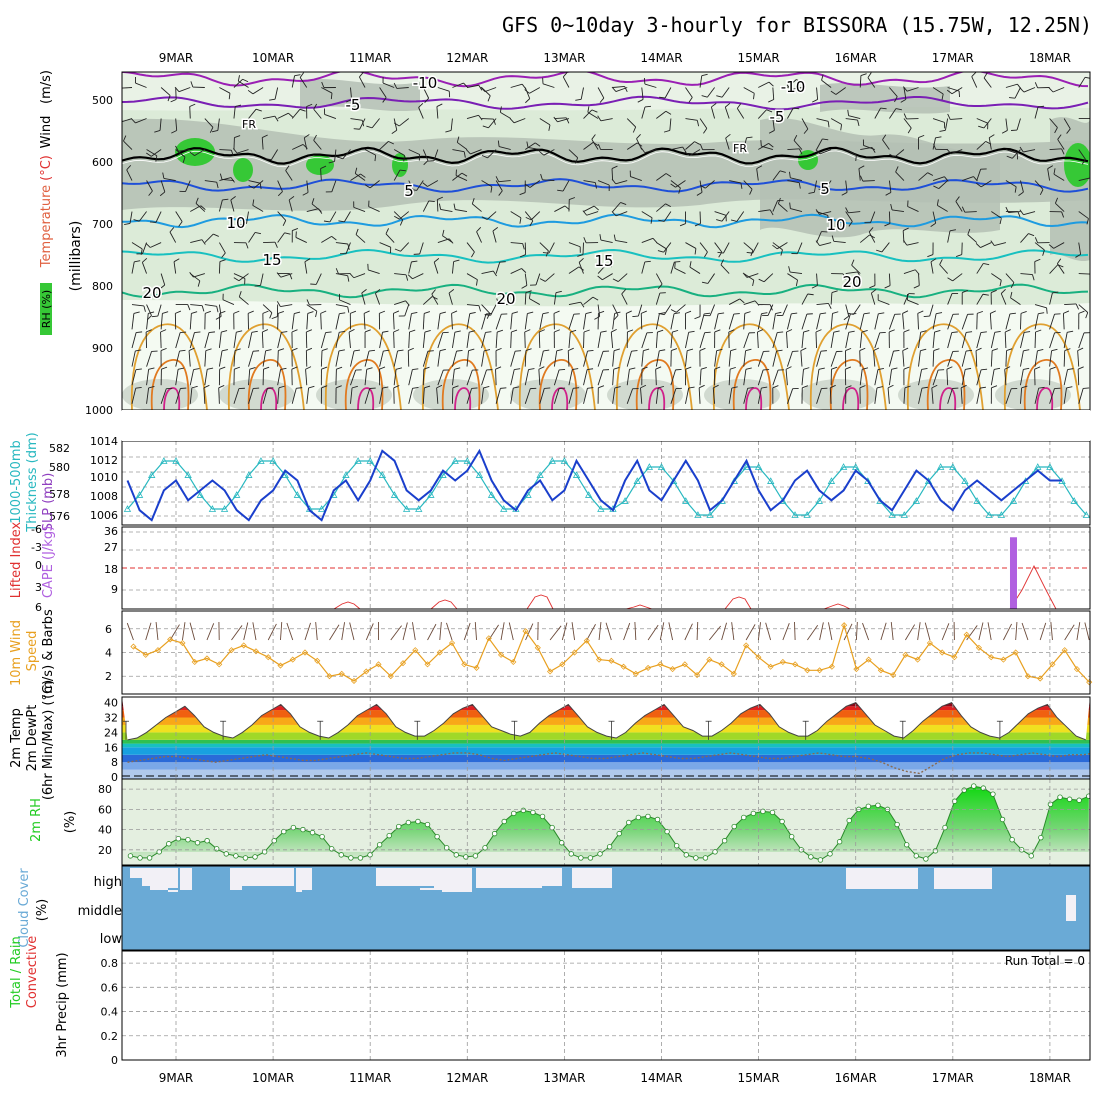  What do you see at coordinates (457, 880) in the screenshot?
I see `clear-sky-gap` at bounding box center [457, 880].